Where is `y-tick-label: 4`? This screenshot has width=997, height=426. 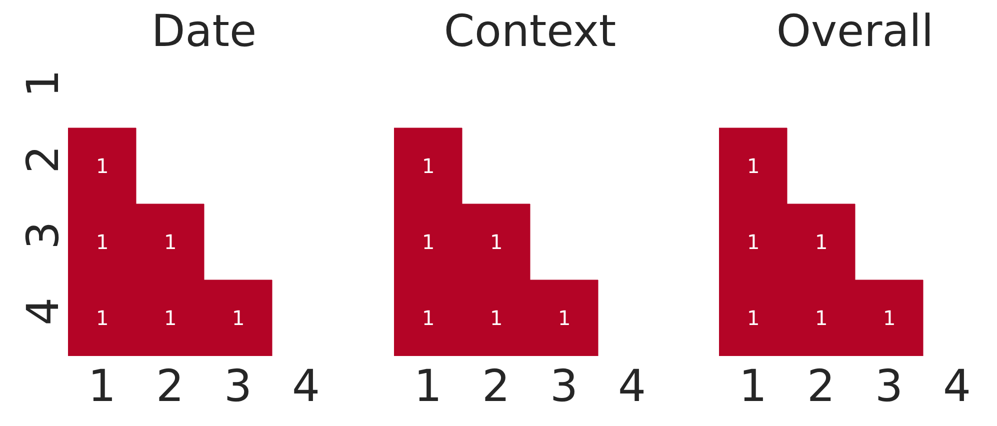 y-tick-label: 4 is located at coordinates (44, 311).